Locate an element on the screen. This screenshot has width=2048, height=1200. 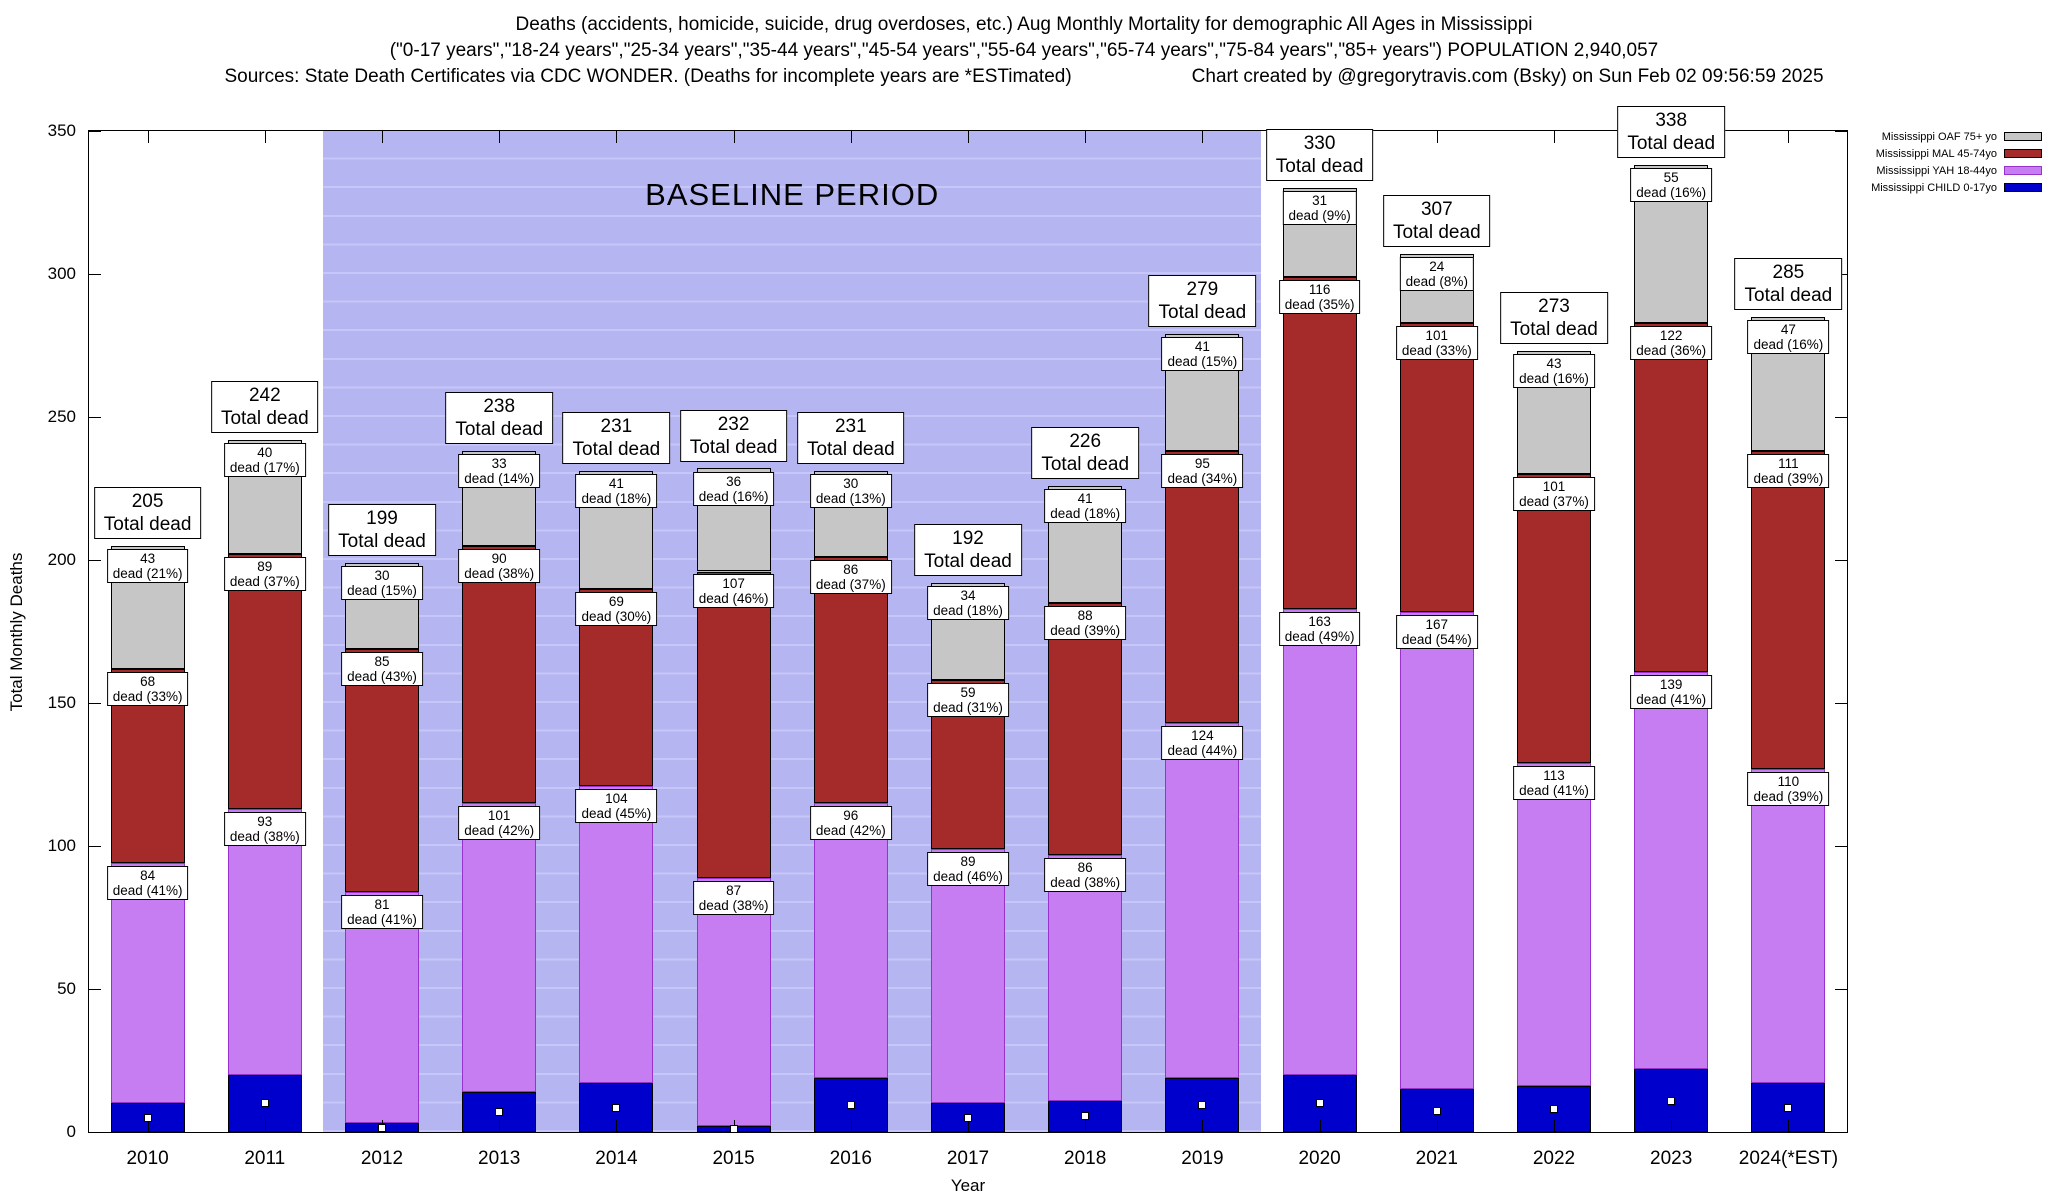
segment-label: 116 dead (35%) is located at coordinates (1319, 296).